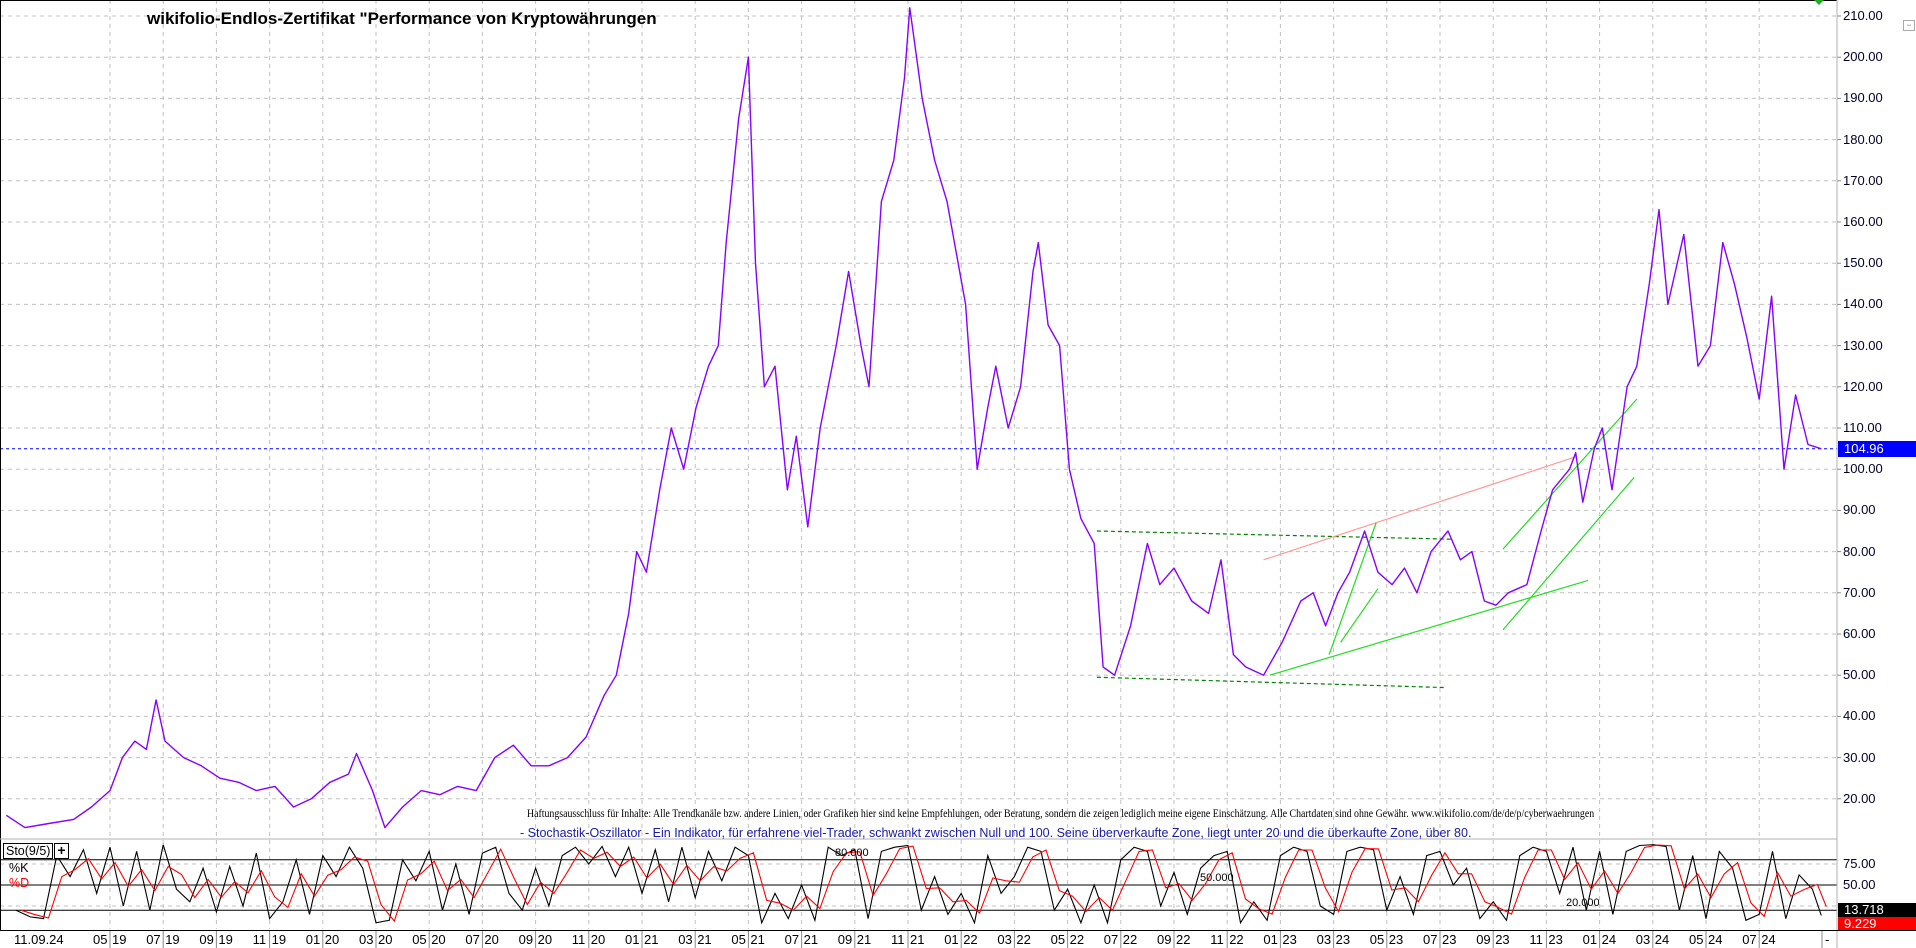 Image resolution: width=1916 pixels, height=948 pixels. What do you see at coordinates (1819, 2) in the screenshot?
I see `current-marker-icon` at bounding box center [1819, 2].